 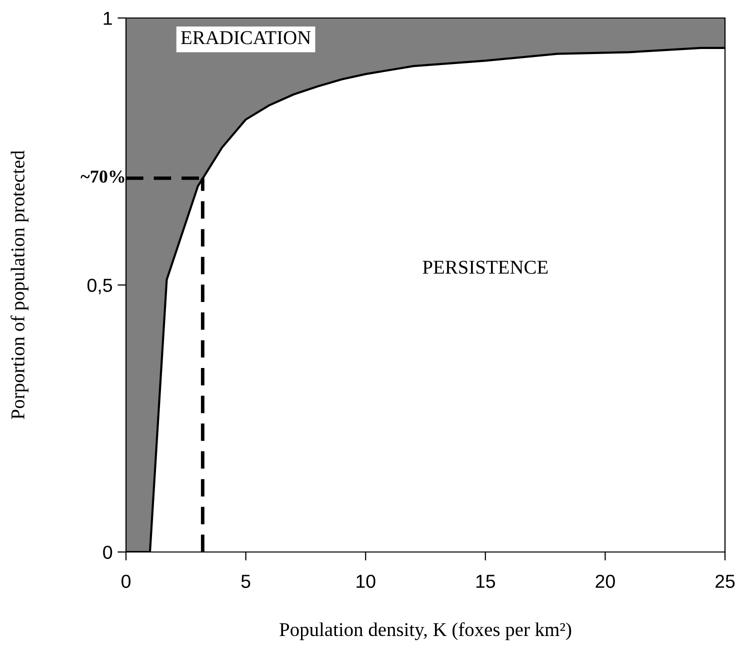 What do you see at coordinates (485, 267) in the screenshot?
I see `annotation: PERSISTENCE` at bounding box center [485, 267].